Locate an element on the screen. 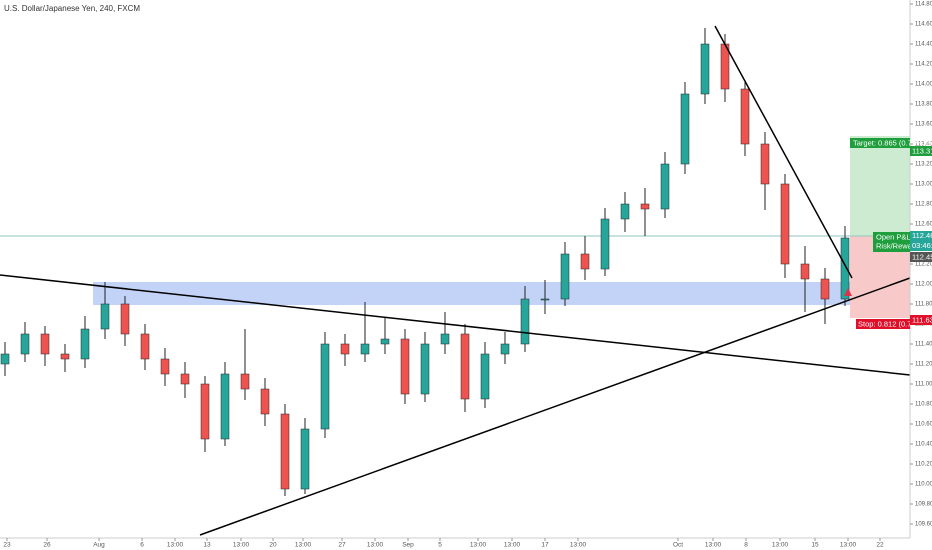  x-tick-label: 5 is located at coordinates (440, 545).